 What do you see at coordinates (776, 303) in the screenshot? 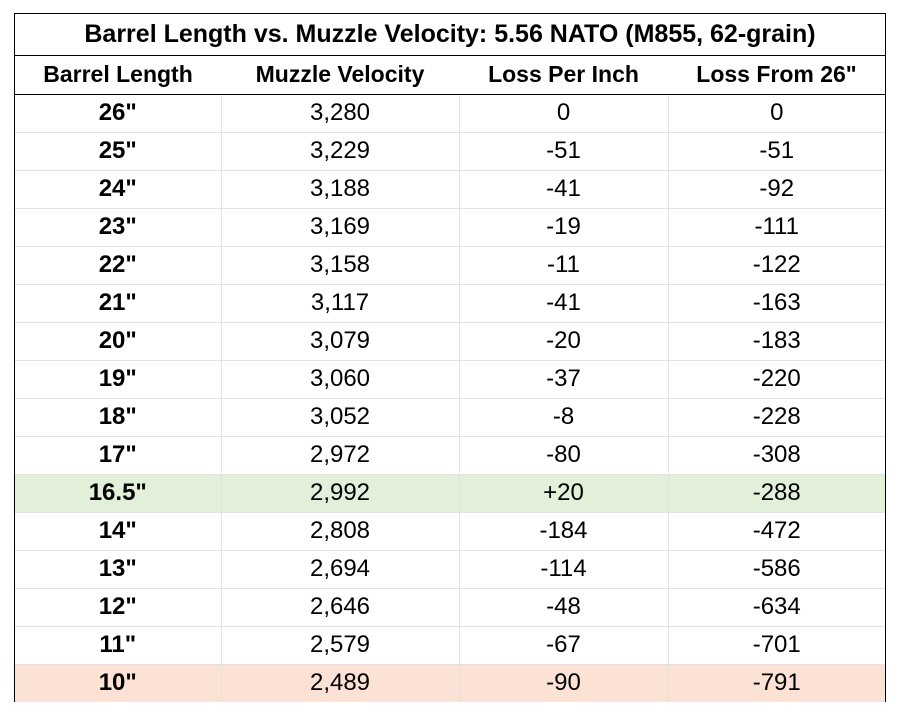
I see `cell-loss-from-26: -163` at bounding box center [776, 303].